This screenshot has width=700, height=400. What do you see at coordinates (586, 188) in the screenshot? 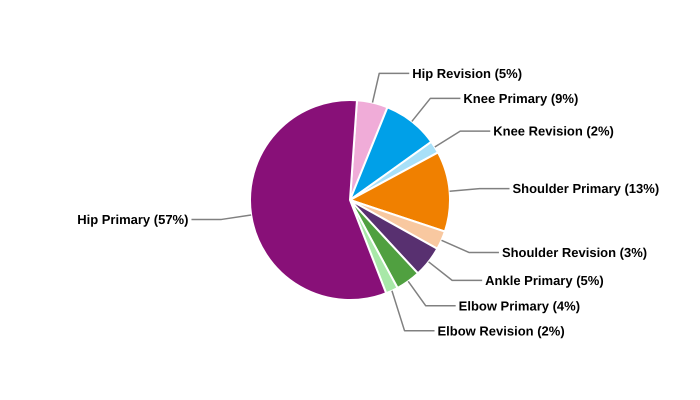
I see `slice-label: Shoulder Primary (13%)` at bounding box center [586, 188].